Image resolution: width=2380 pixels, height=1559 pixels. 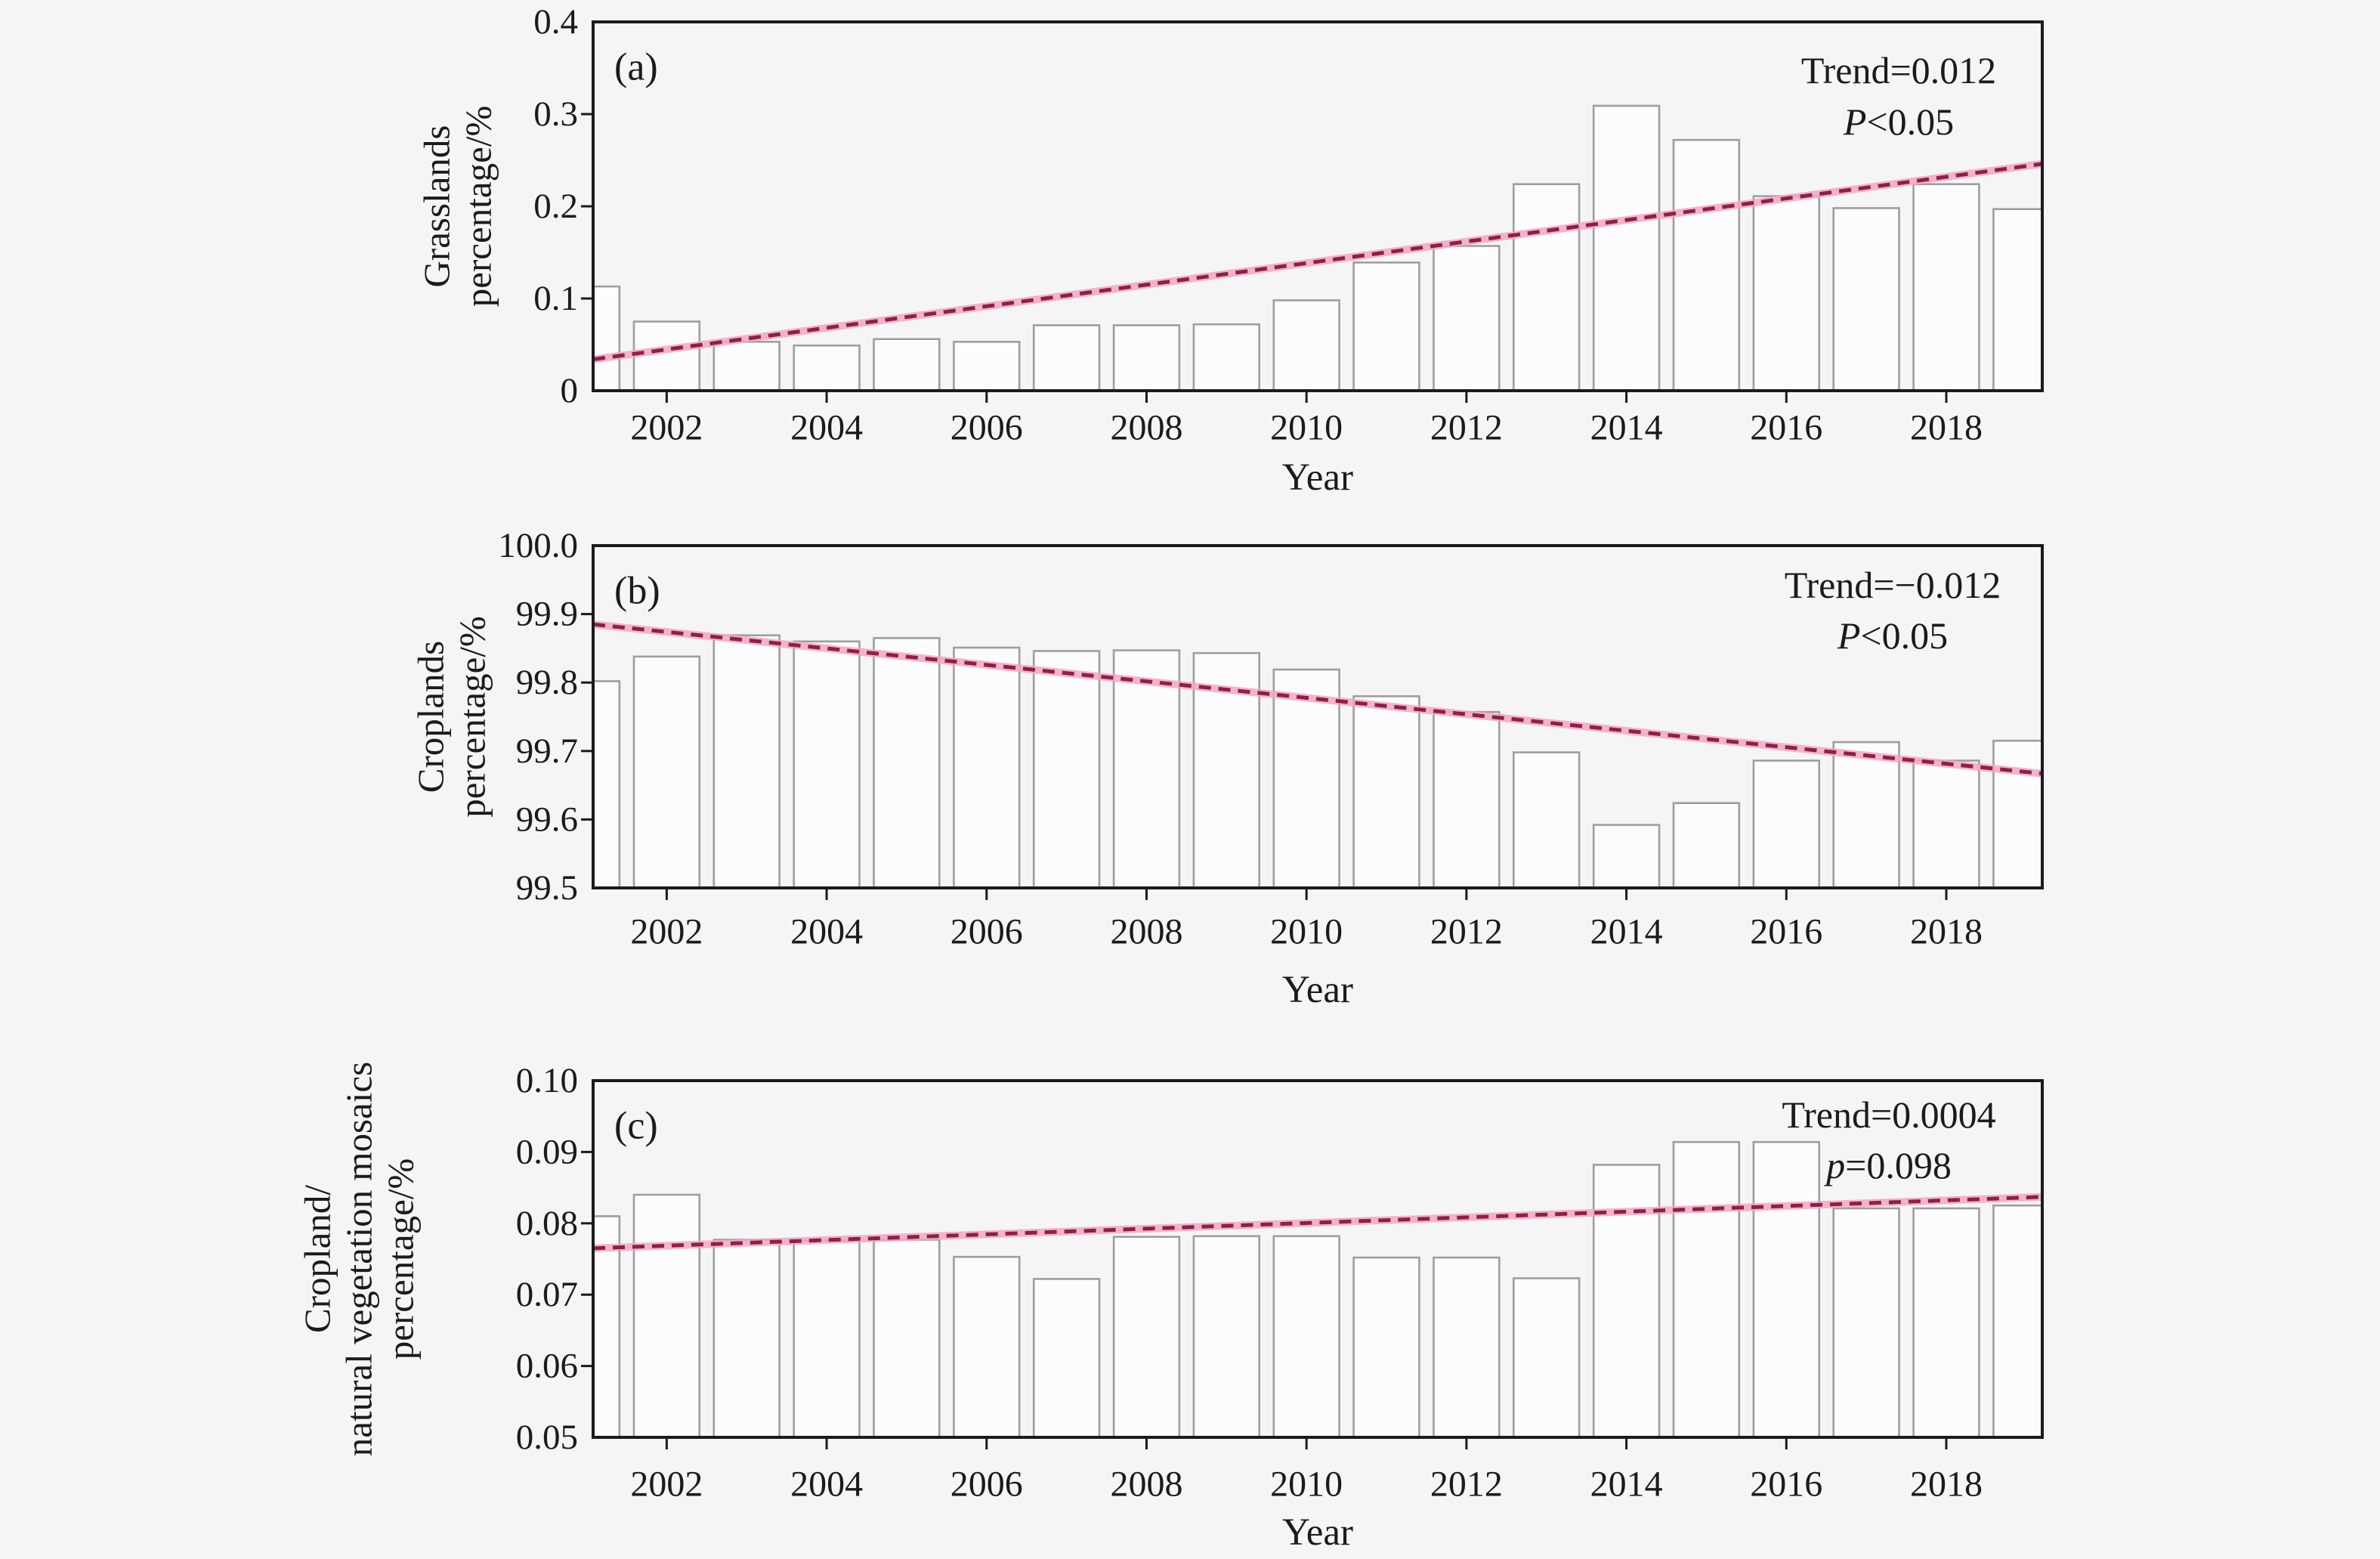 What do you see at coordinates (538, 545) in the screenshot?
I see `y-tick-label: 100.0` at bounding box center [538, 545].